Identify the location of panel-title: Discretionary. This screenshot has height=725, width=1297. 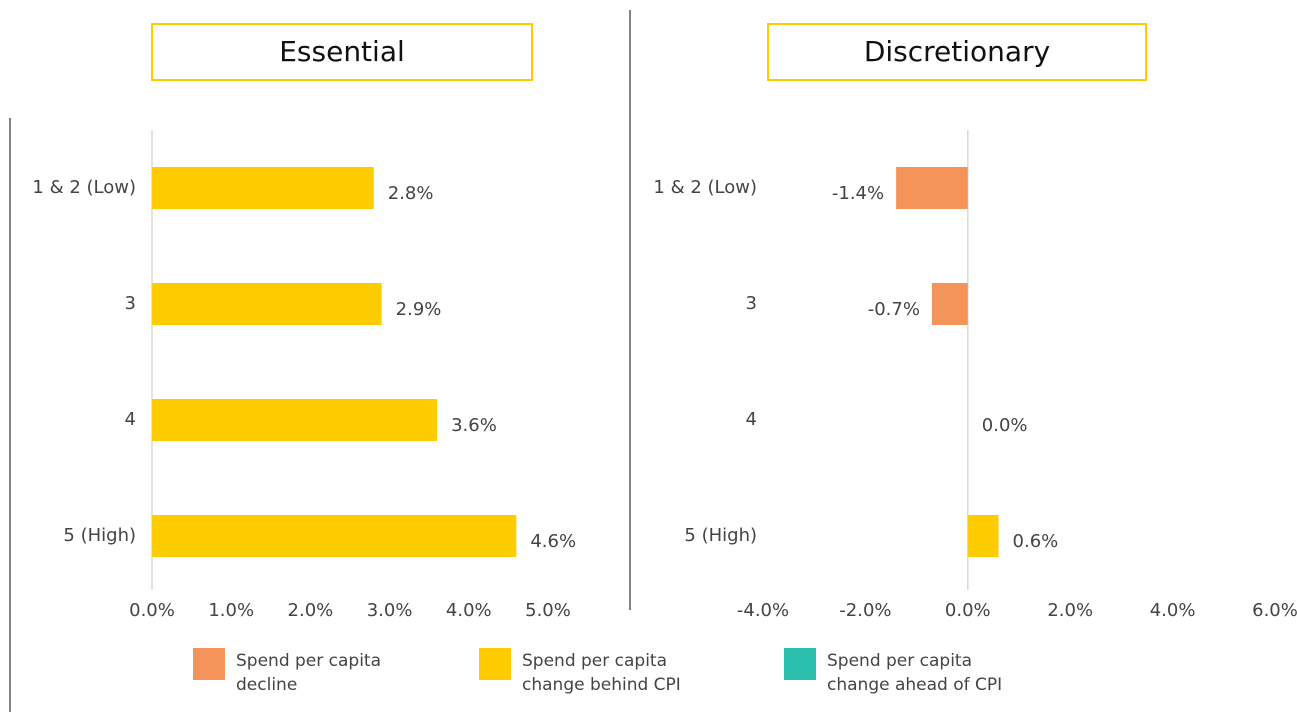
(957, 51).